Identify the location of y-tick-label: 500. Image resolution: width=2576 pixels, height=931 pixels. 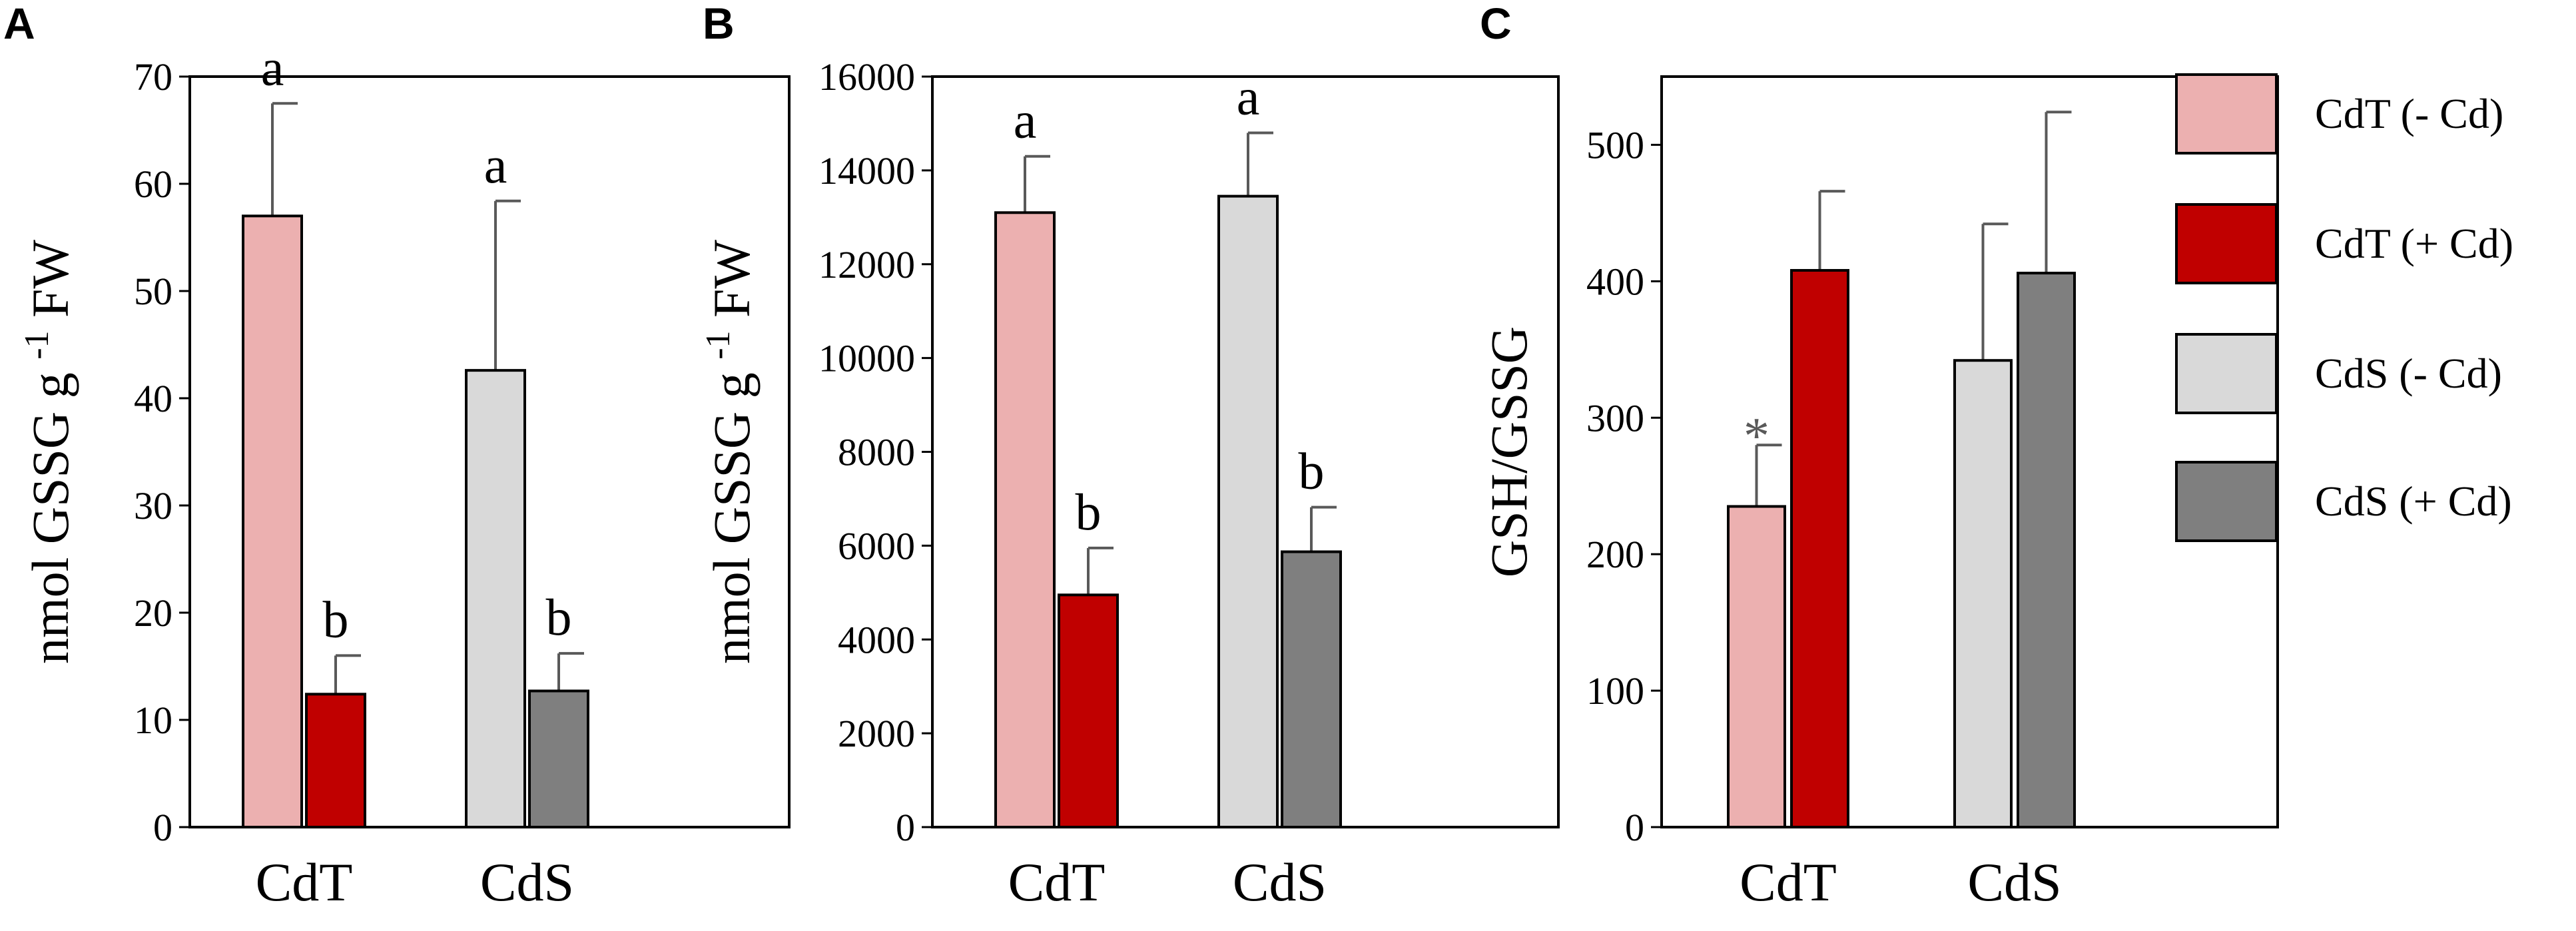
(1615, 144).